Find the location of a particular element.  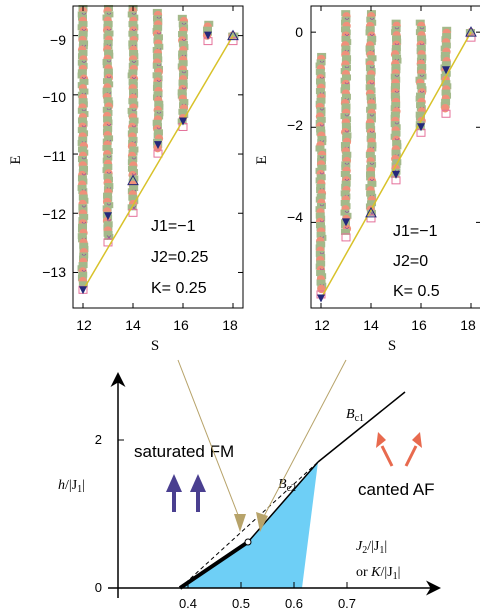

right-ytick-4: −4 is located at coordinates (295, 217).